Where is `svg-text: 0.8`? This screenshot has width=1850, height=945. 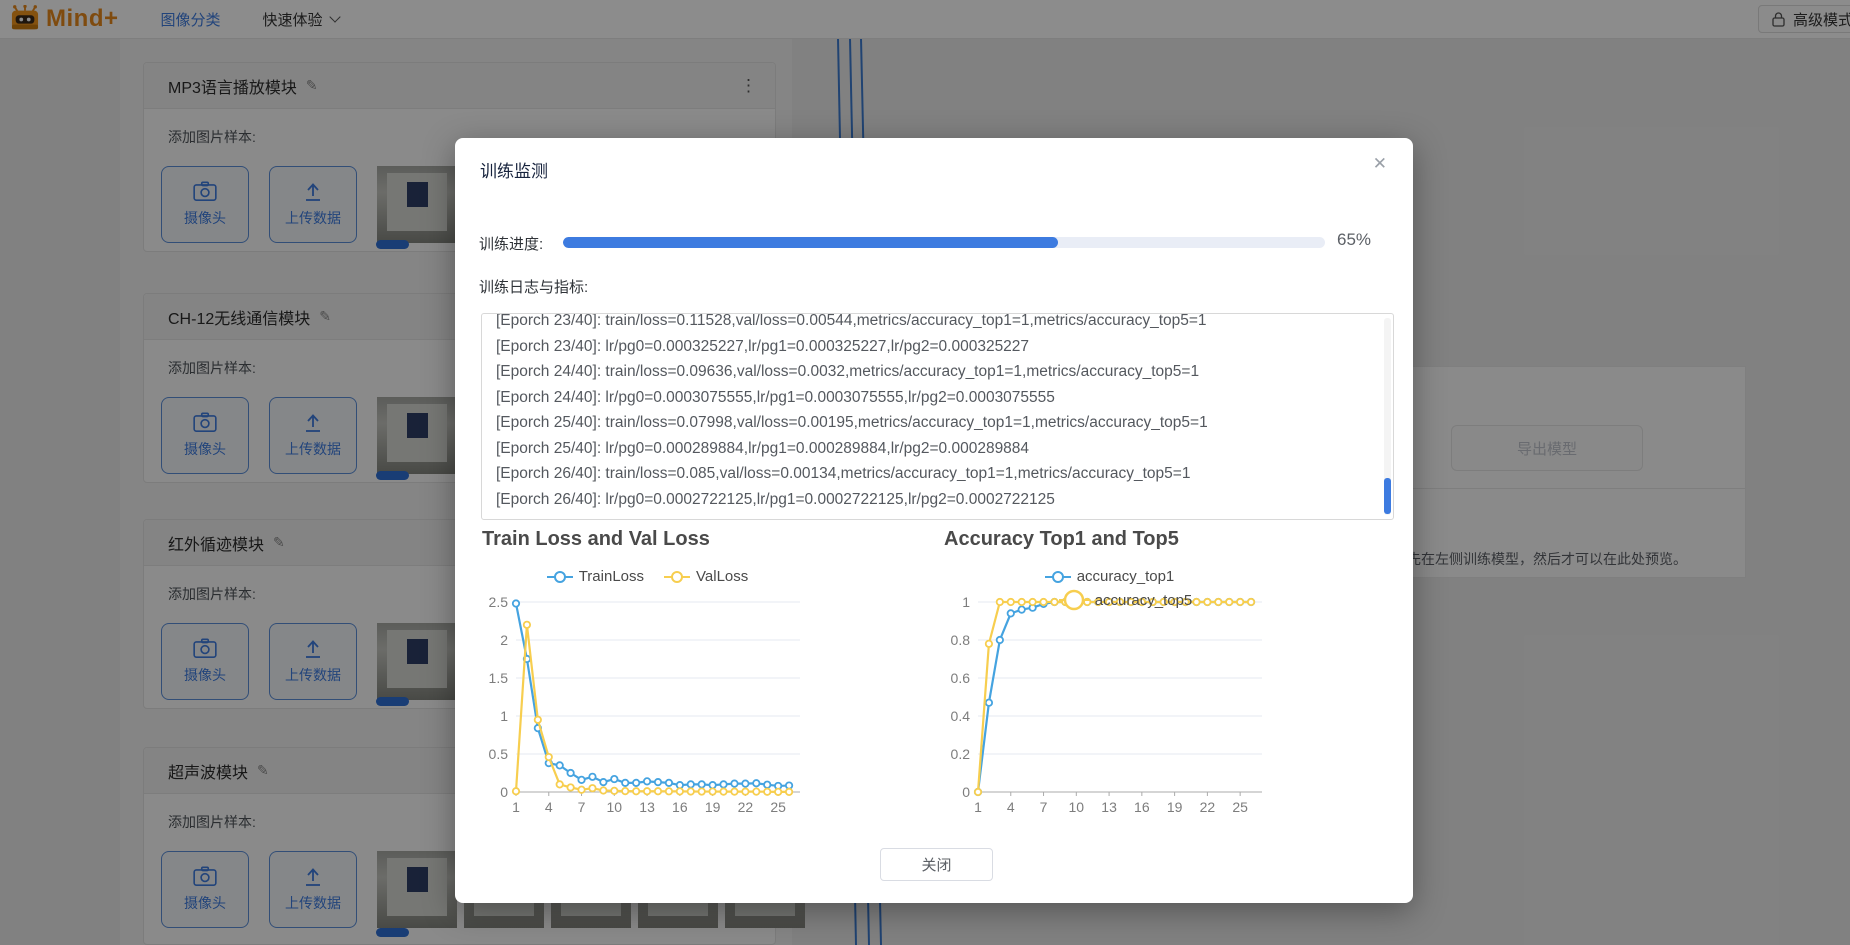 svg-text: 0.8 is located at coordinates (961, 640).